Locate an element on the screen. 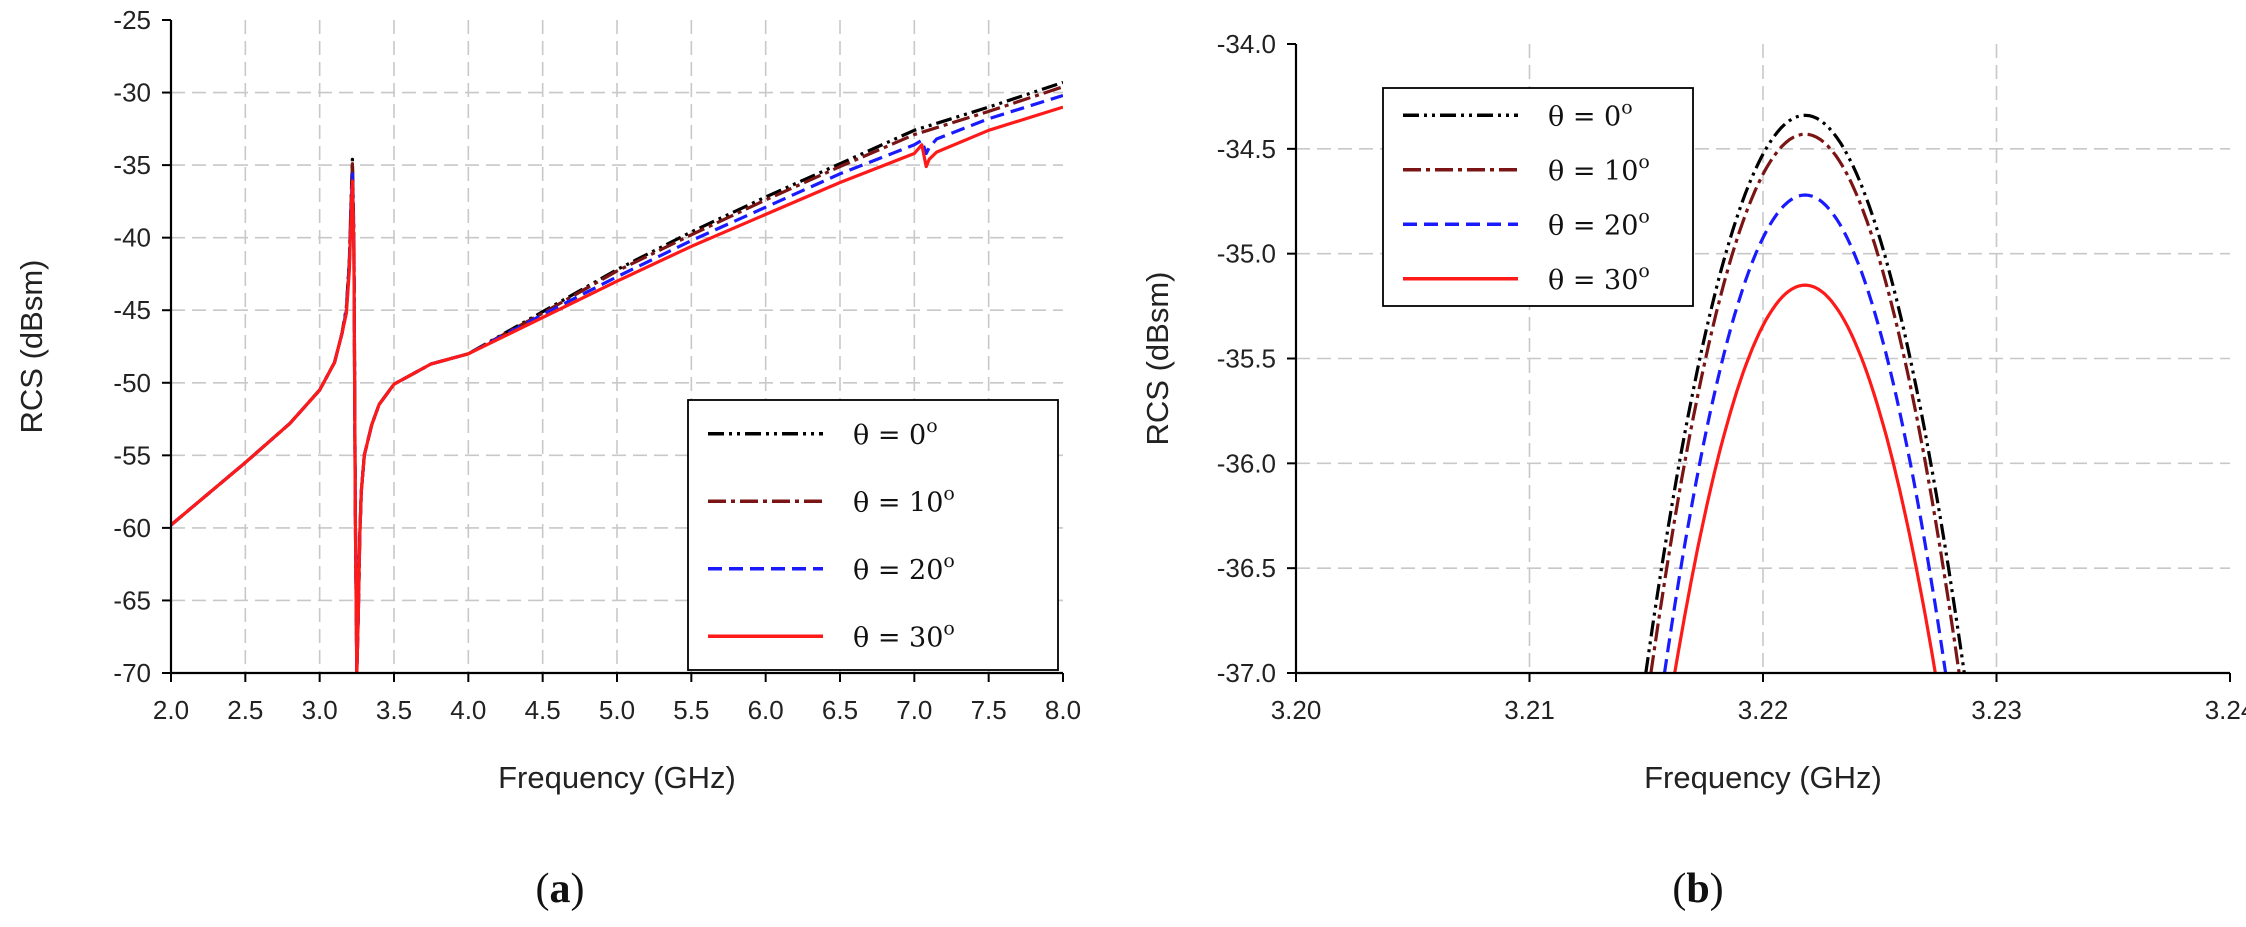  y-tick-label: -50 is located at coordinates (132, 383).